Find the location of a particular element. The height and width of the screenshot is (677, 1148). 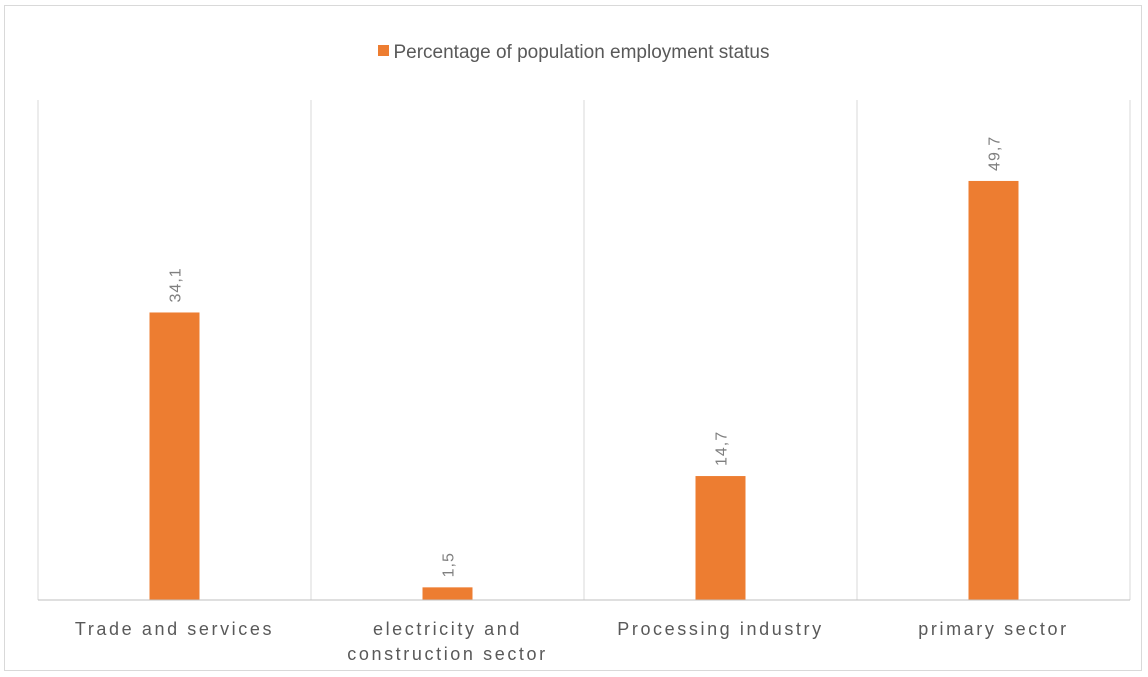

category-label-electricity-and-construction-sector: electricity and construction sector is located at coordinates (447, 641).